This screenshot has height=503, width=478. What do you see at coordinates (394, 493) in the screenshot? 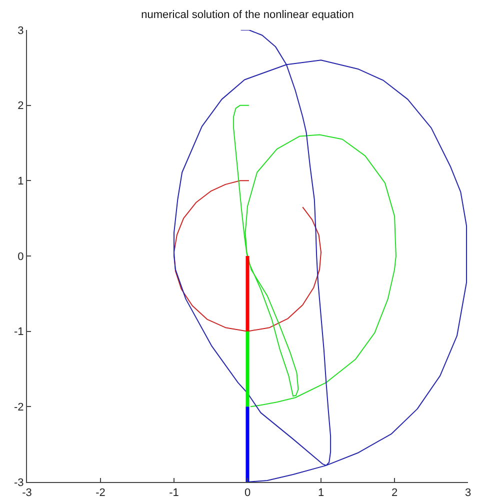
I see `x-tick-label: 2` at bounding box center [394, 493].